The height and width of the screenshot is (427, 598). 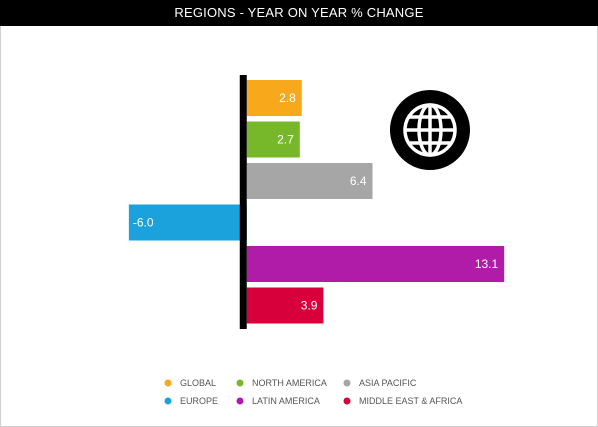 I want to click on legend-swatch-latin-america, so click(x=240, y=401).